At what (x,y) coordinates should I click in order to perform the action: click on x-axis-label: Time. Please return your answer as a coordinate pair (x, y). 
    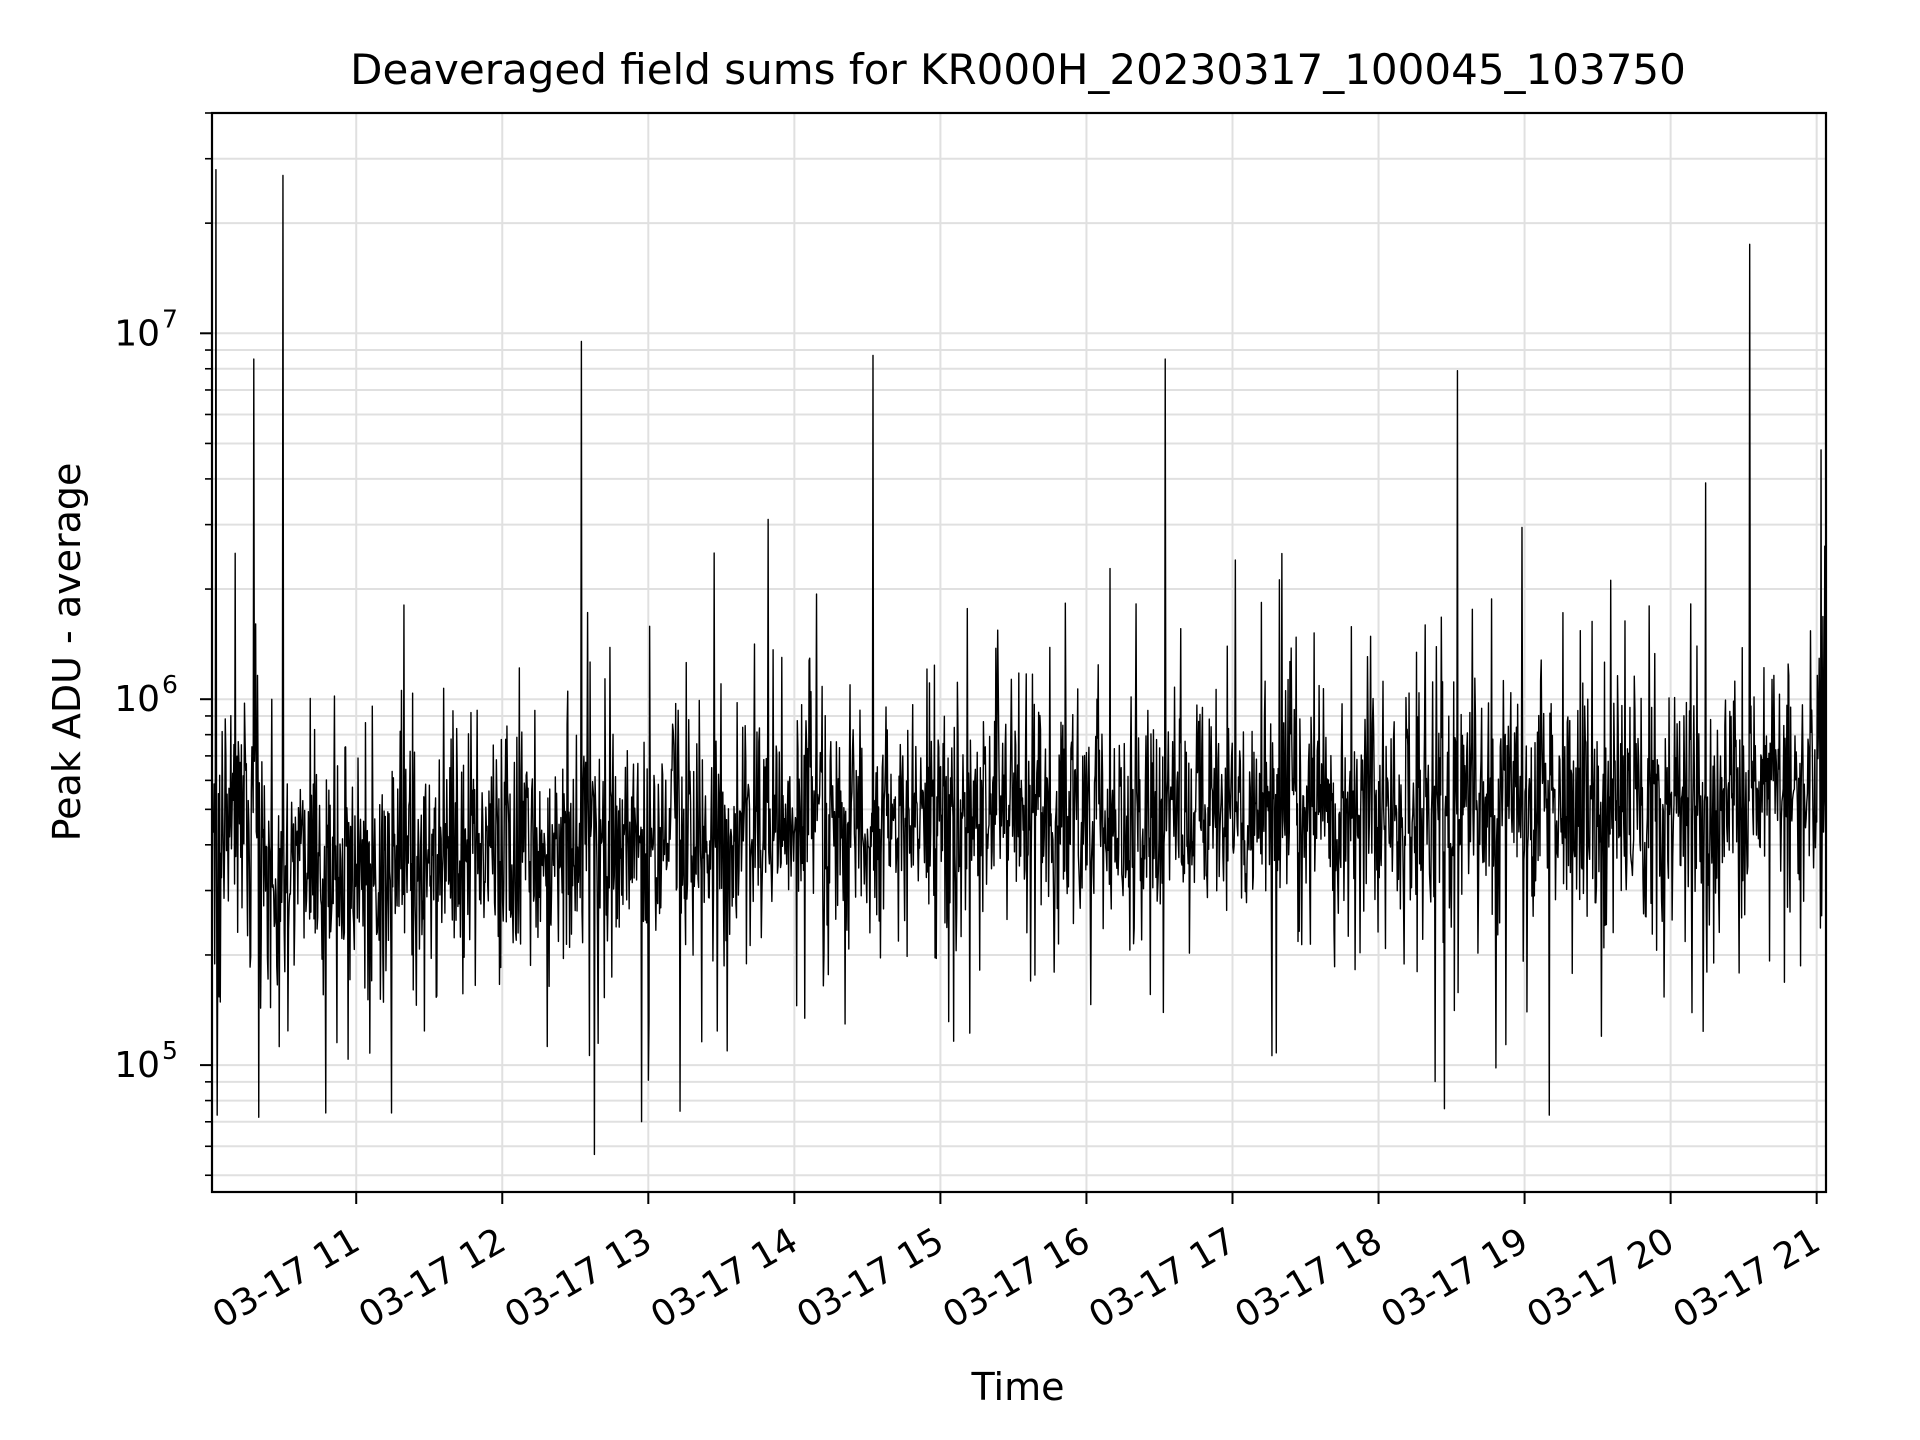
    Looking at the image, I should click on (1018, 1387).